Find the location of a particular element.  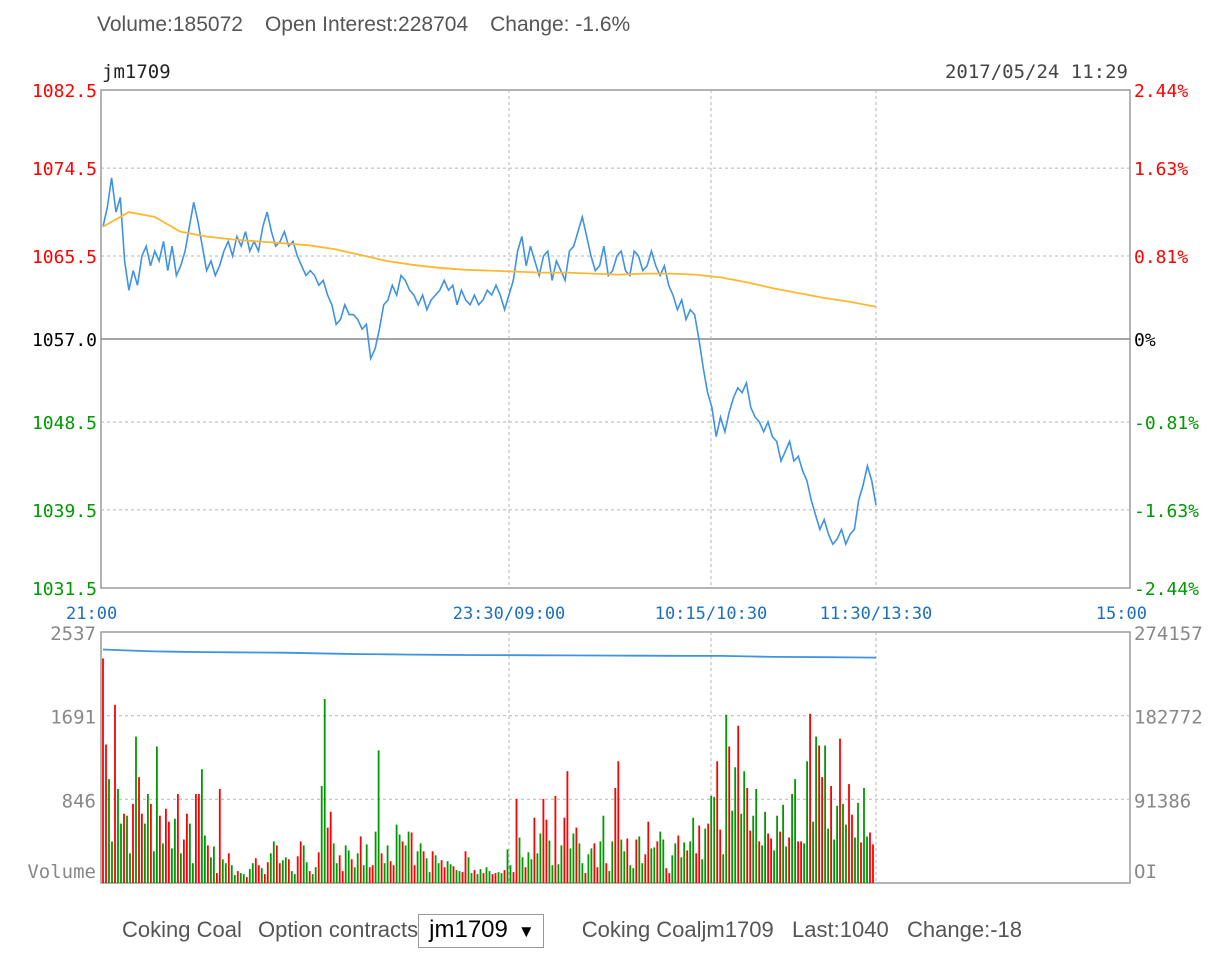

time-tick-label: 10:15/10:30 is located at coordinates (711, 614).